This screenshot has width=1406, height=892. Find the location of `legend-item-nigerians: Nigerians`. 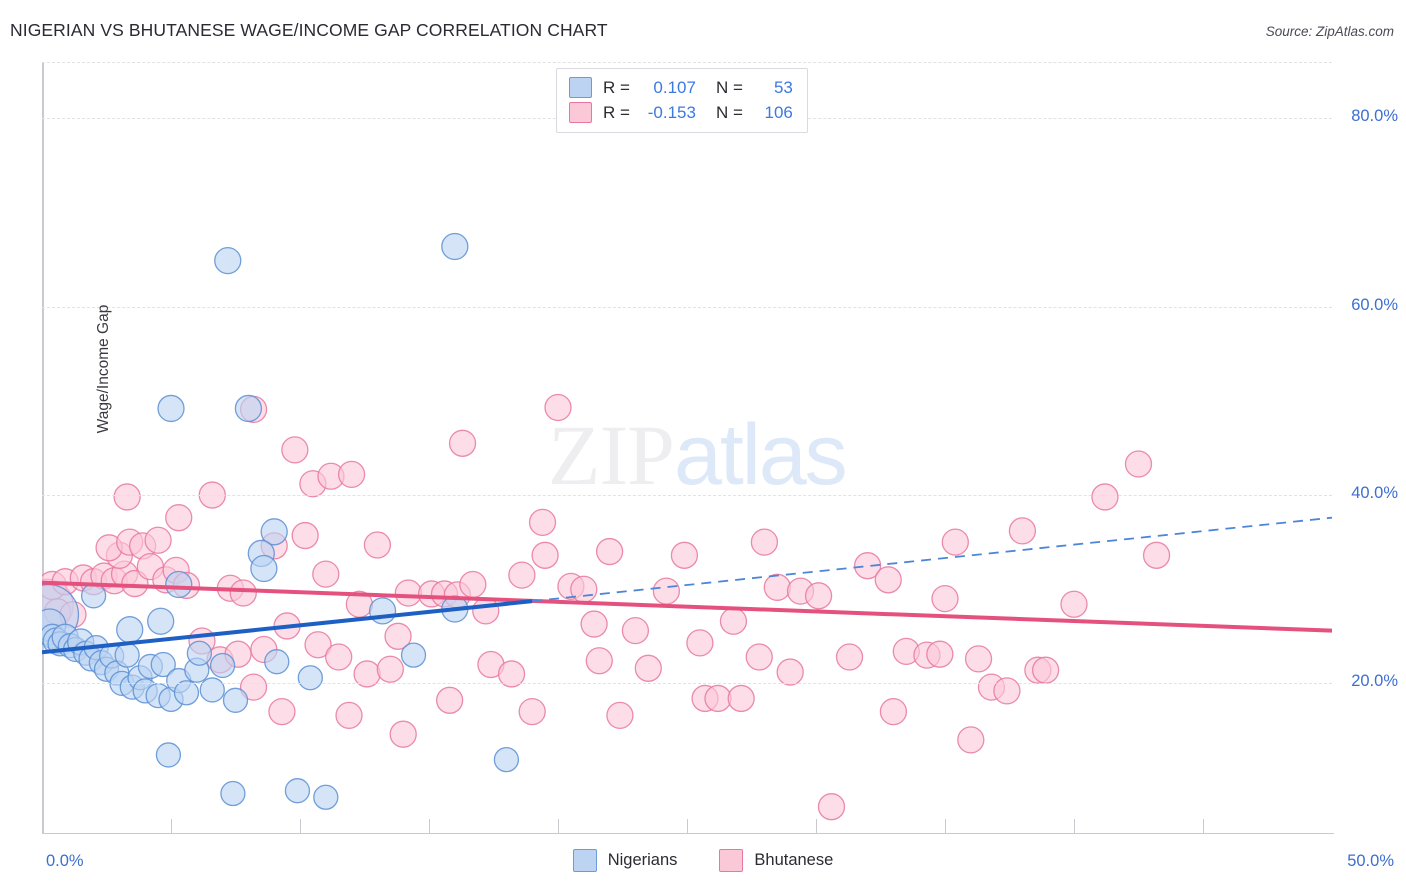

legend-item-nigerians: Nigerians is located at coordinates (624, 860).